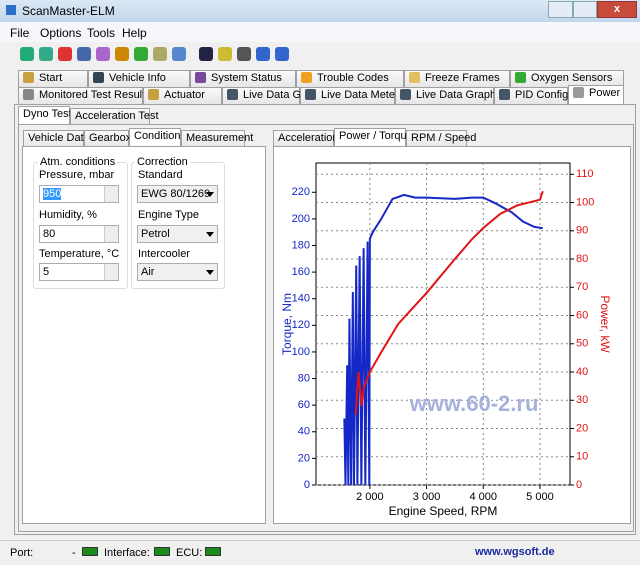 This screenshot has width=640, height=565. I want to click on tab: Vehicle Info, so click(139, 78).